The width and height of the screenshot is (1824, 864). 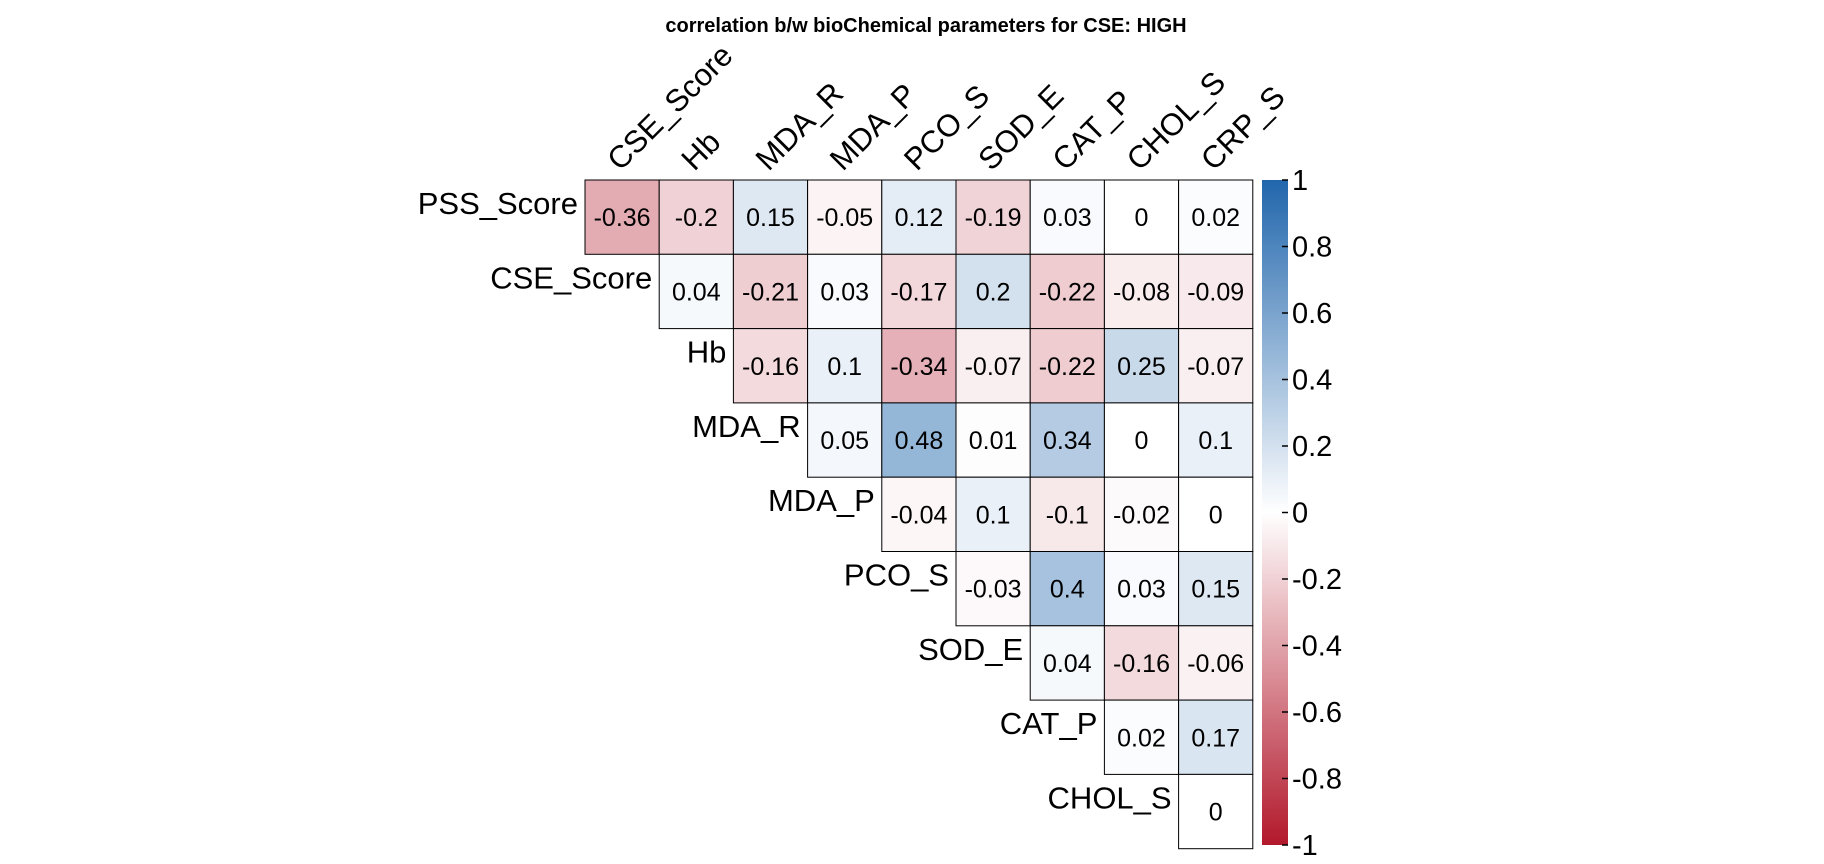 I want to click on column-label: Hb, so click(x=701, y=150).